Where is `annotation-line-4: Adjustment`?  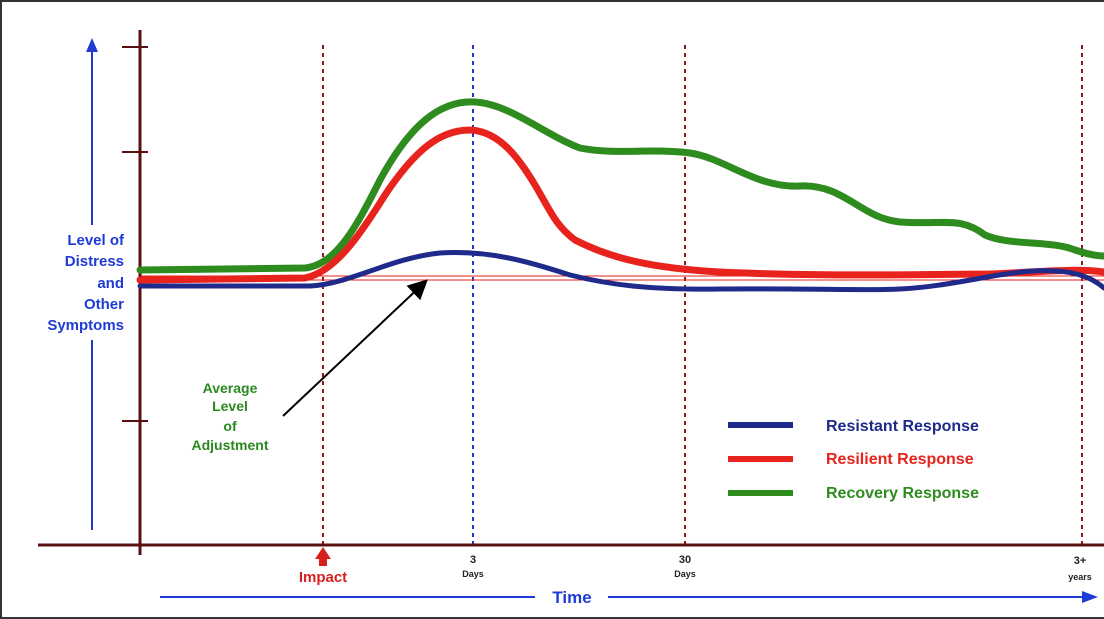
annotation-line-4: Adjustment is located at coordinates (230, 445).